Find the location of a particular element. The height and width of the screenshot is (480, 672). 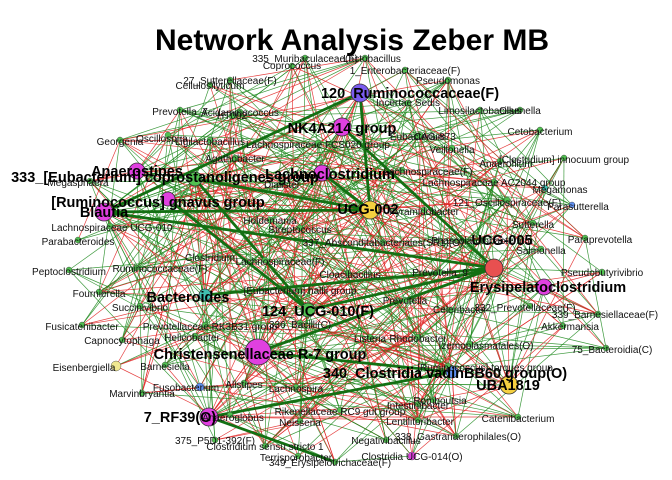

node-label: 27_Sutterellaceae(F) is located at coordinates (229, 81).